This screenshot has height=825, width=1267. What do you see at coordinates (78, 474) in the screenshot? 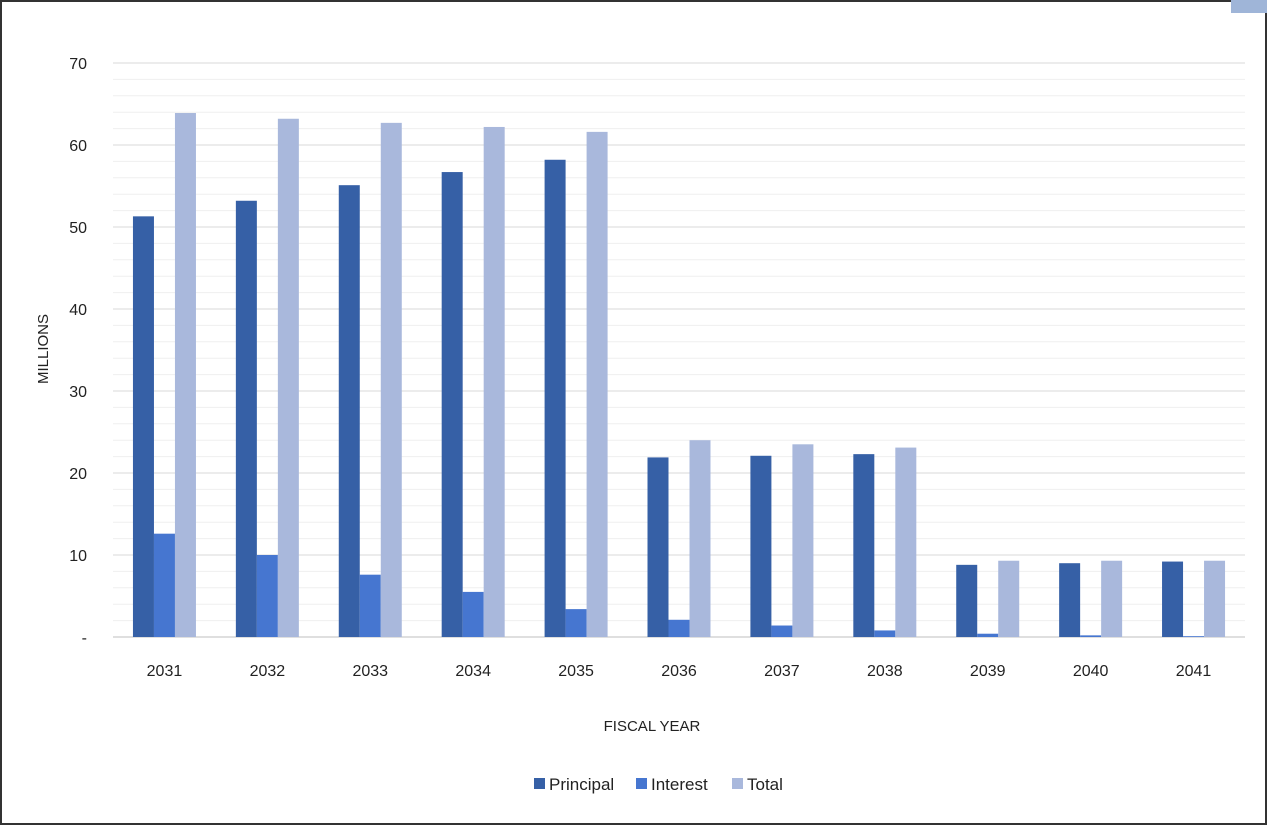
I see `y-tick-label: 20` at bounding box center [78, 474].